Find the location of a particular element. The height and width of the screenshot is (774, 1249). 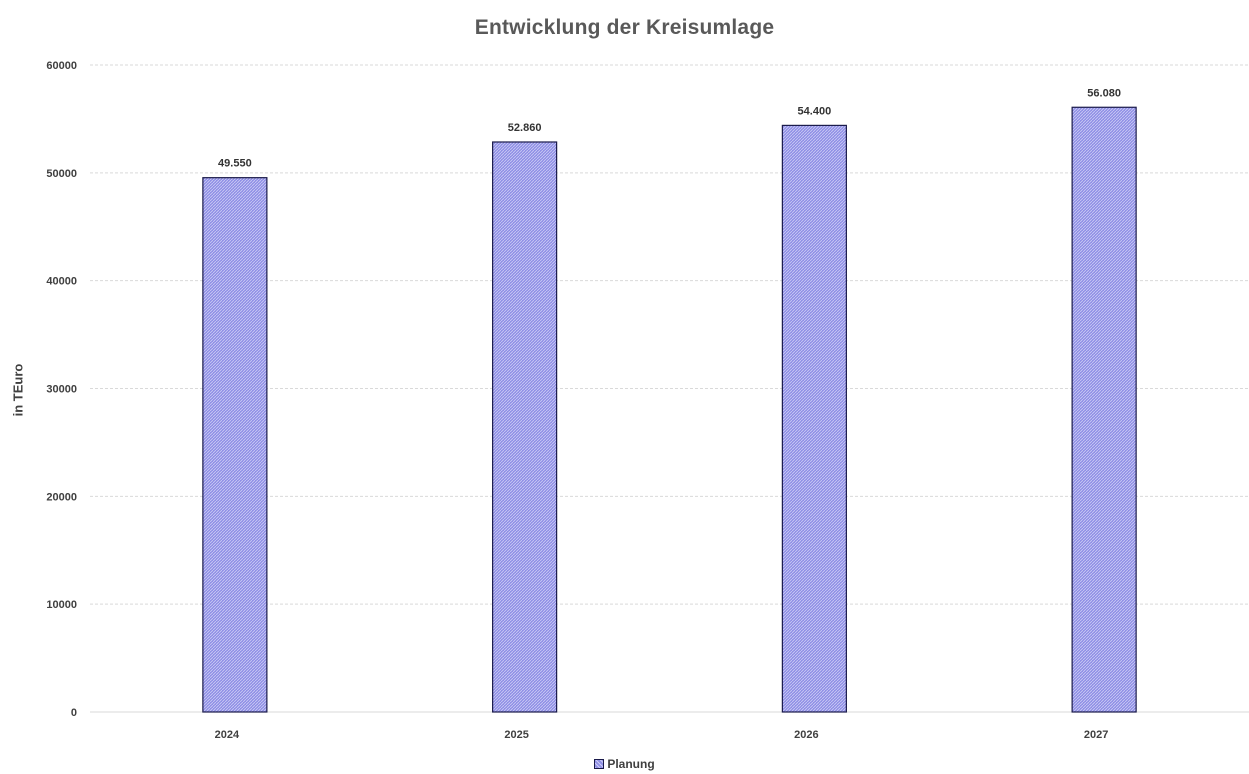

x-axis-ticks: 2024 2025 2026 2027 is located at coordinates (662, 735).